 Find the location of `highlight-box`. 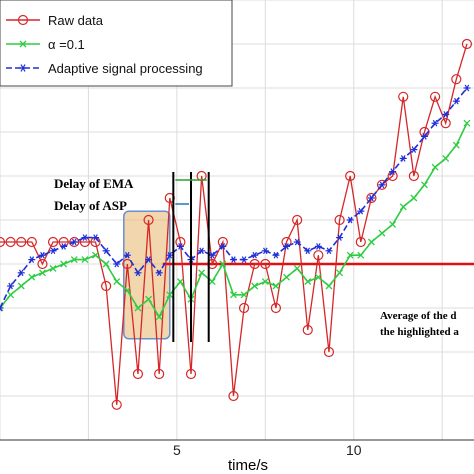

highlight-box is located at coordinates (147, 275).